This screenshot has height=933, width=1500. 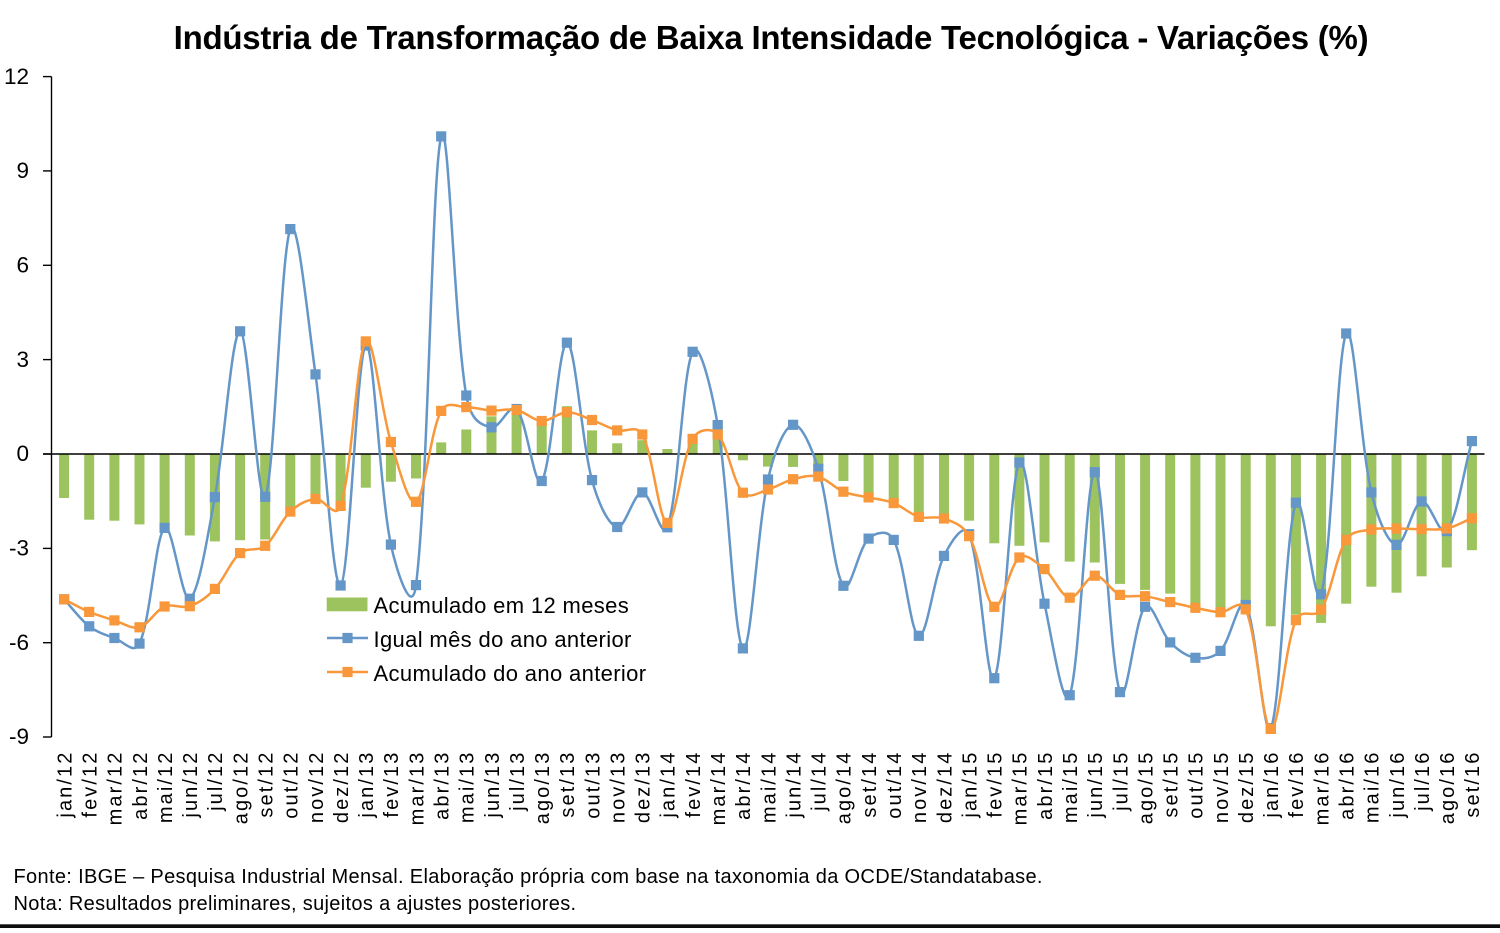 What do you see at coordinates (1322, 788) in the screenshot?
I see `svg-text: mar/16` at bounding box center [1322, 788].